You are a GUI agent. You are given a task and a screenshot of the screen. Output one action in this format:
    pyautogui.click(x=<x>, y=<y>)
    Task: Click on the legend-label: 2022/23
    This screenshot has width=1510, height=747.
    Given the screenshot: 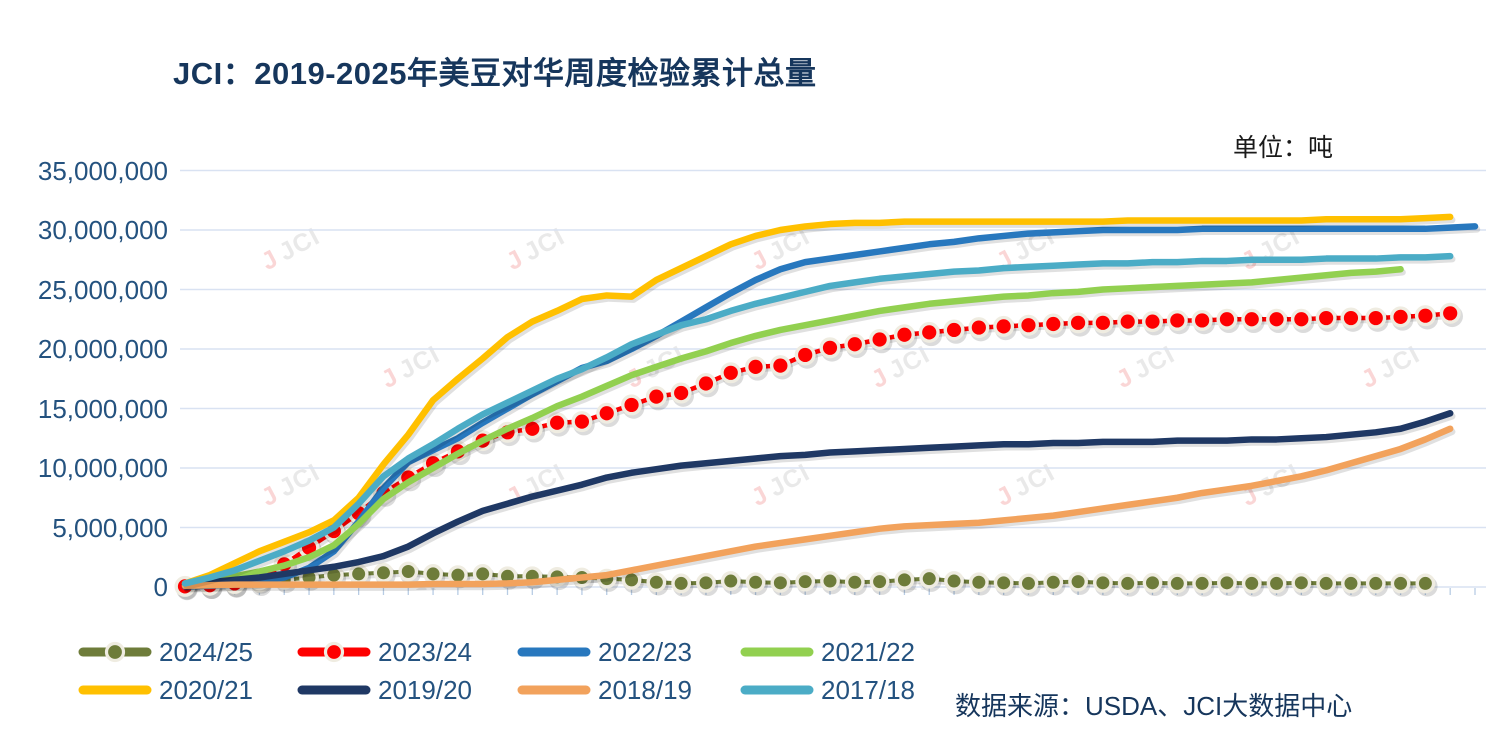 What is the action you would take?
    pyautogui.click(x=645, y=651)
    